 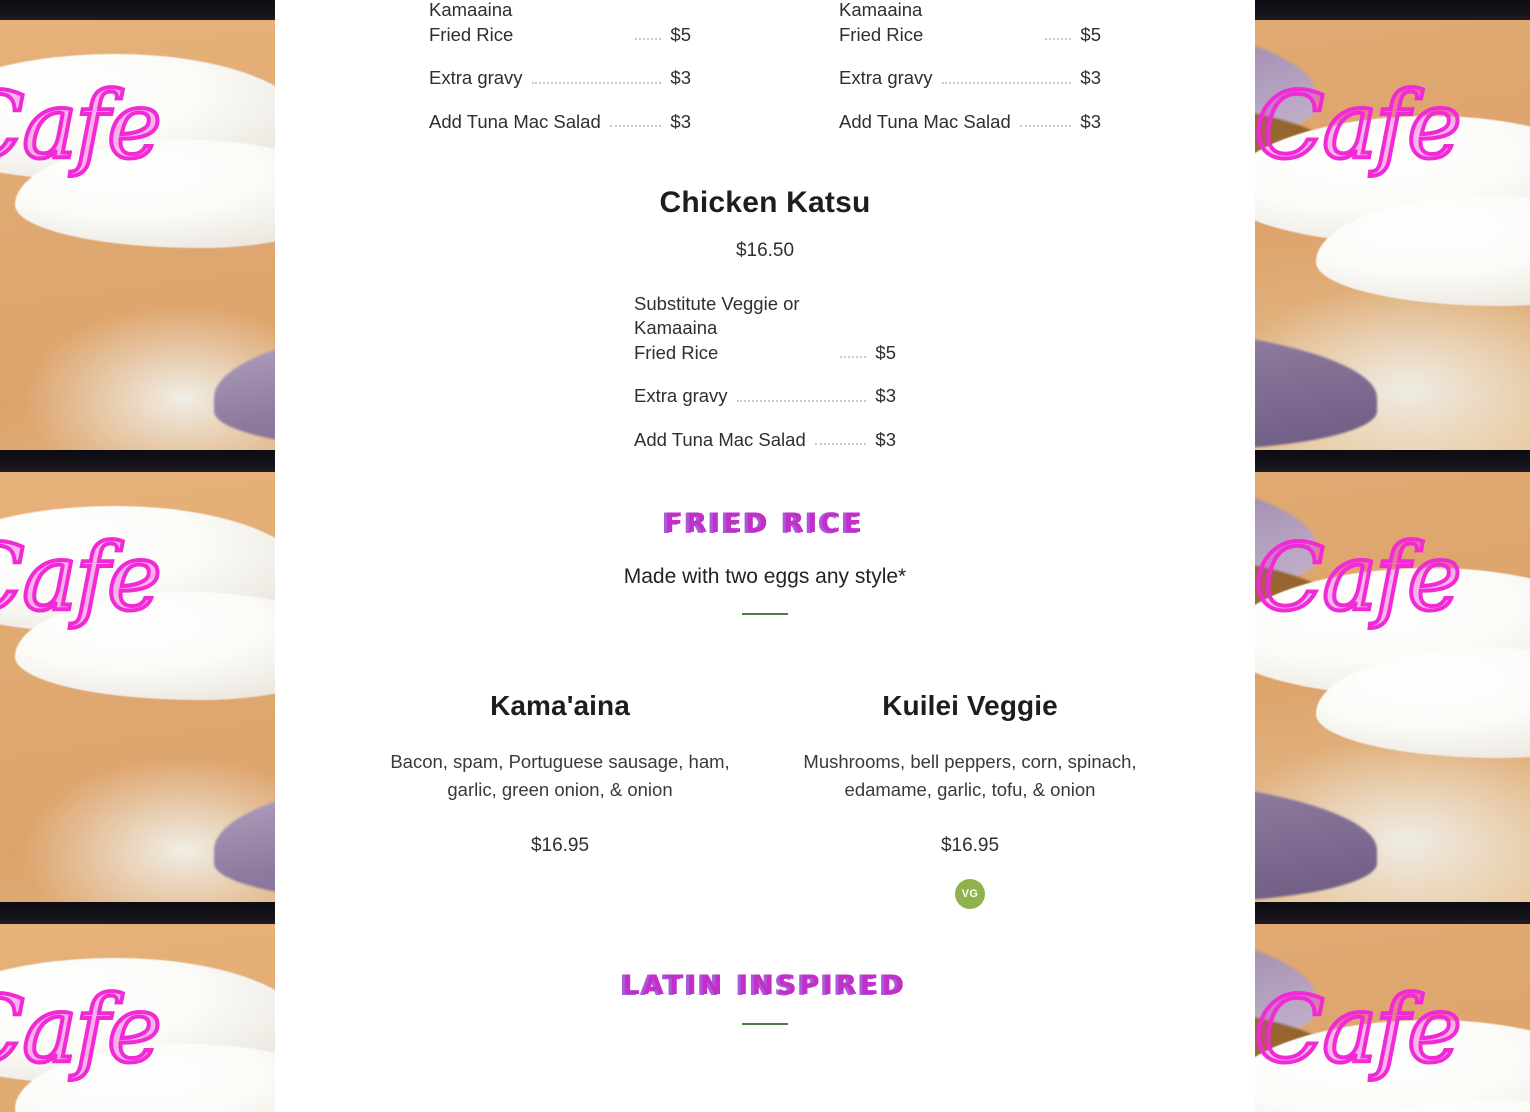 What do you see at coordinates (970, 705) in the screenshot?
I see `menu-item-name: Kuilei Veggie` at bounding box center [970, 705].